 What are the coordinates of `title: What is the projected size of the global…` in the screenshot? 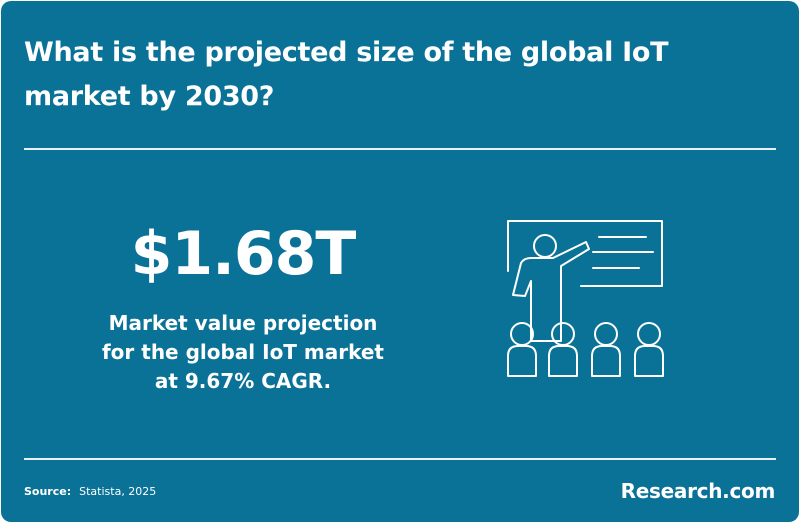 It's located at (346, 74).